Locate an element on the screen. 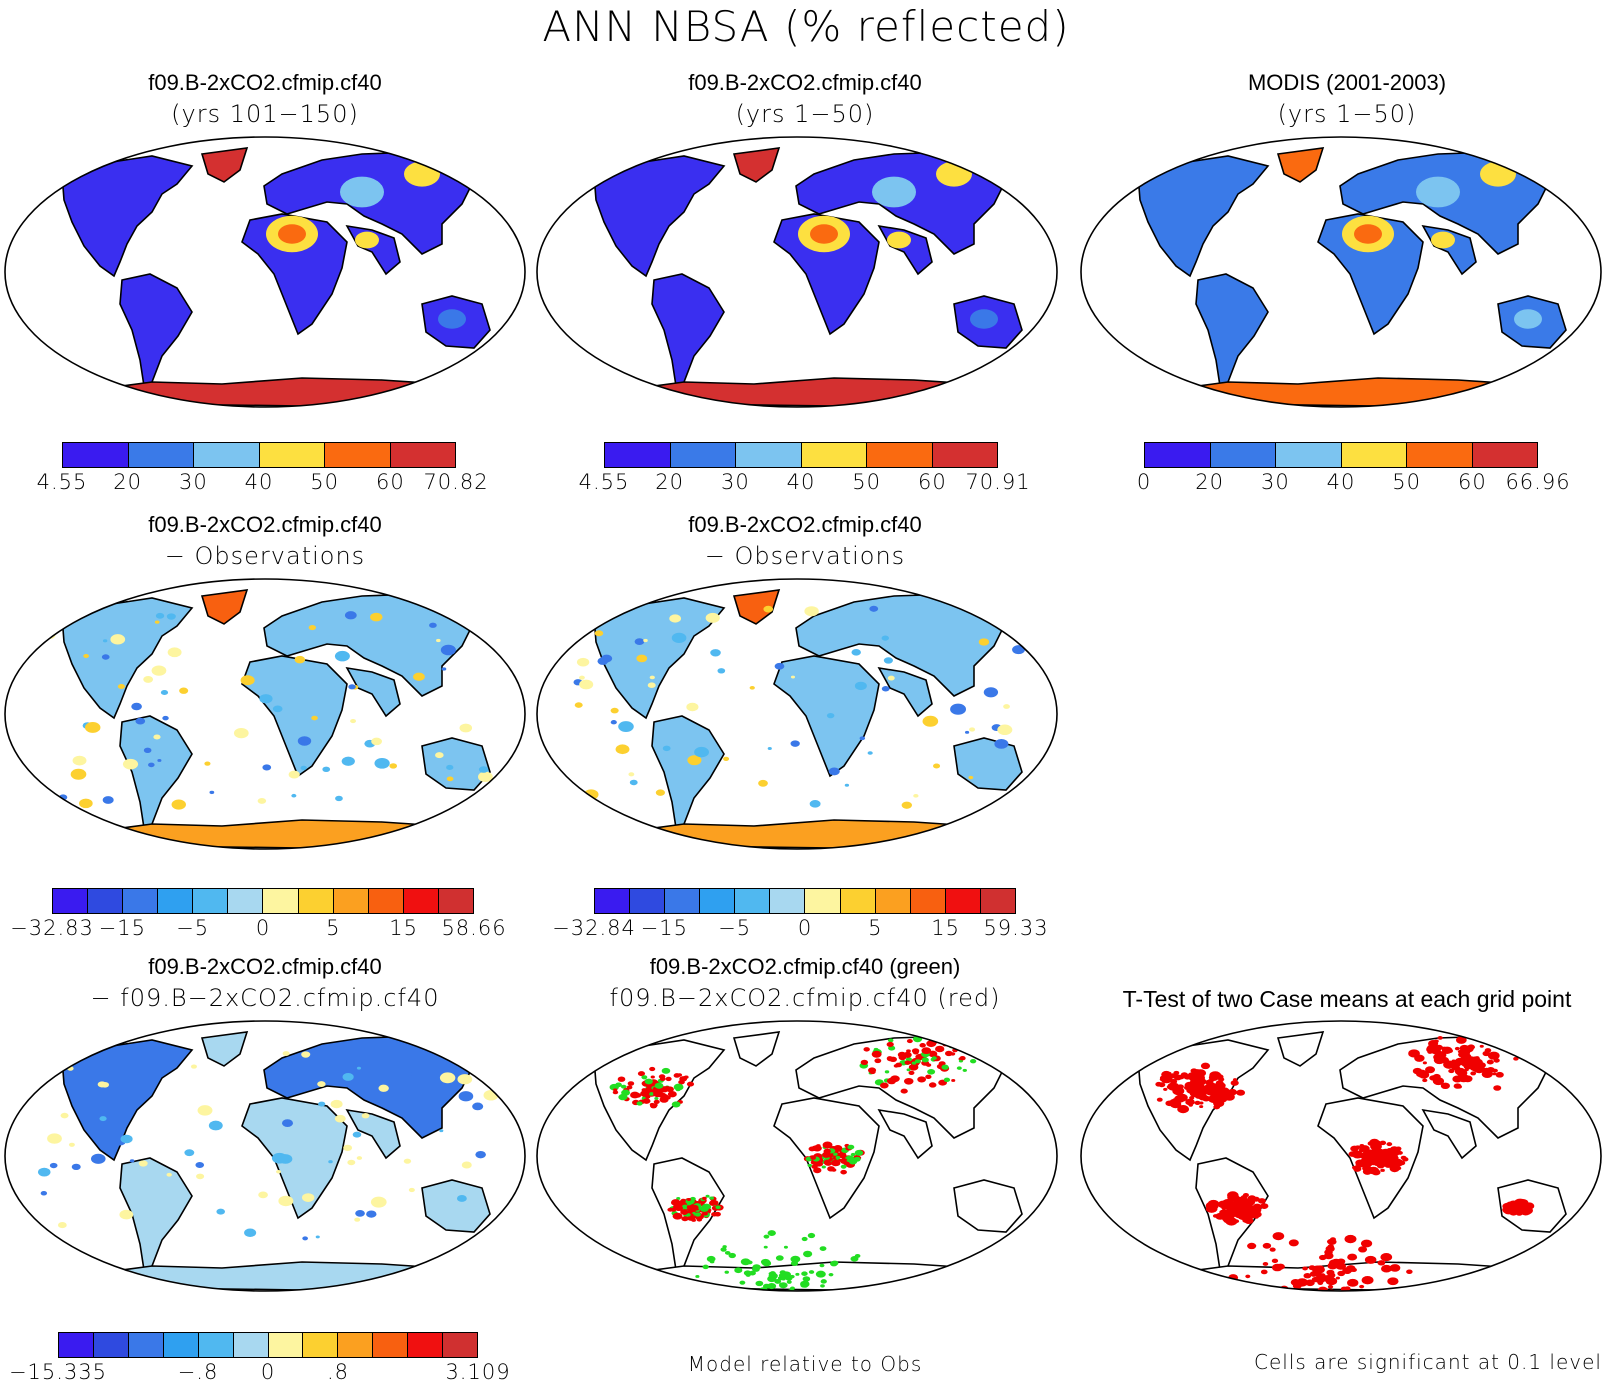 The width and height of the screenshot is (1612, 1390). panel-subtitle: − Observations is located at coordinates (805, 556).